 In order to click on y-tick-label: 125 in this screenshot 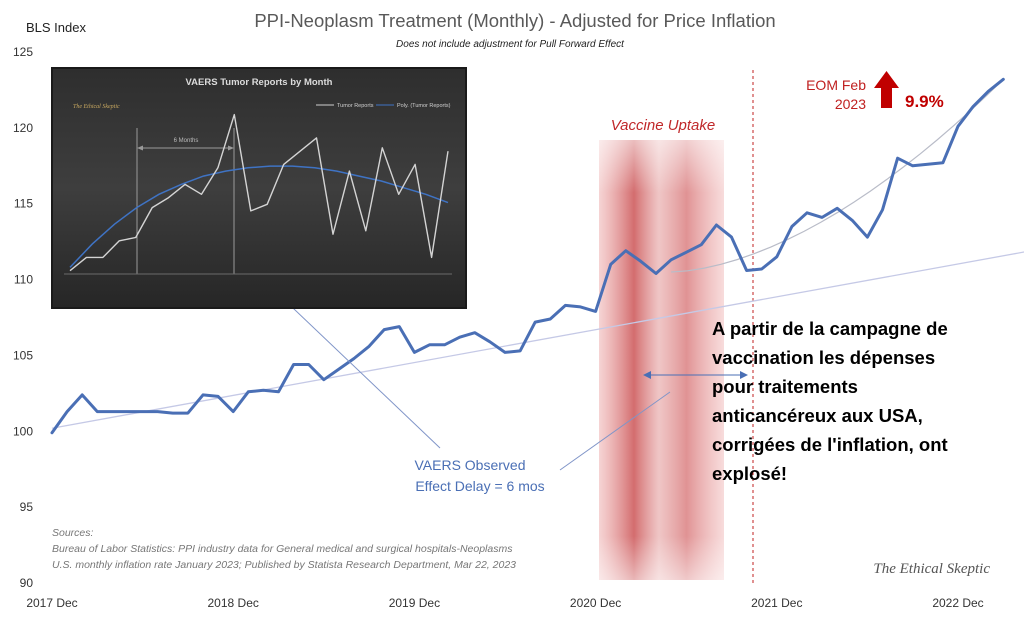, I will do `click(23, 52)`.